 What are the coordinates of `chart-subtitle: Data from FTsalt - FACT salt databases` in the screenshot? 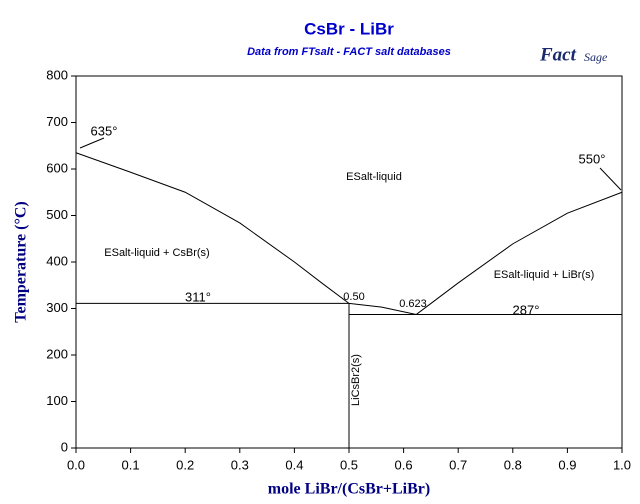 It's located at (349, 52).